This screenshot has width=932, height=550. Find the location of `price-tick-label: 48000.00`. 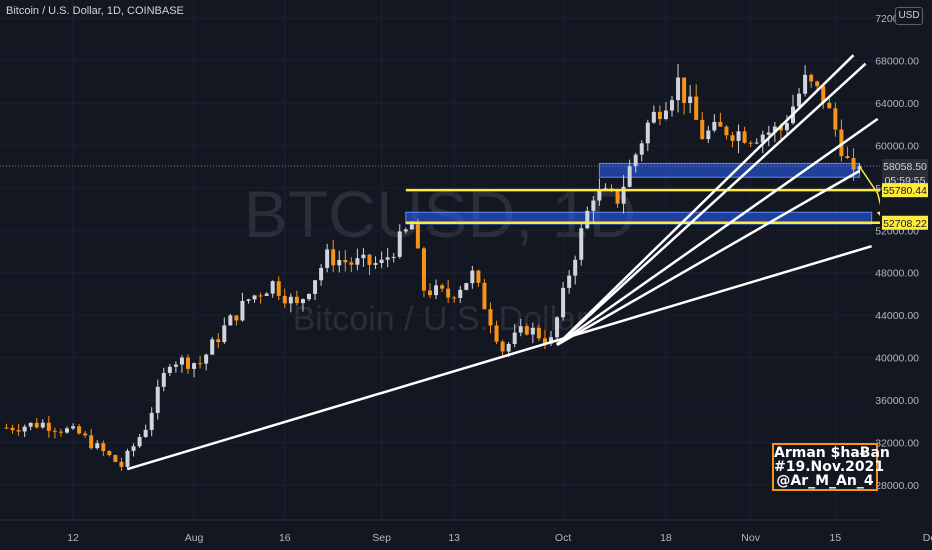

price-tick-label: 48000.00 is located at coordinates (897, 274).